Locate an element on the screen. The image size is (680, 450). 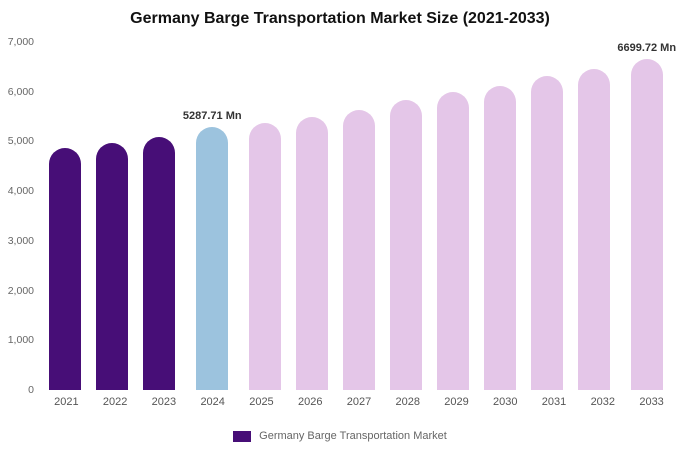
x-tick-label-2024: 2024 is located at coordinates (212, 402).